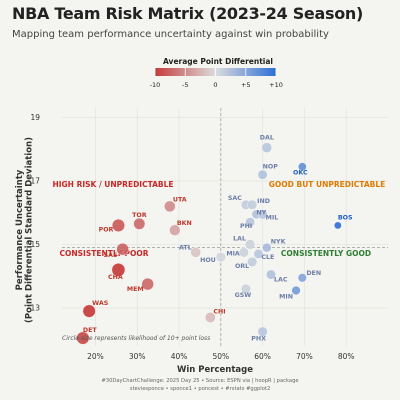  Describe the element at coordinates (262, 356) in the screenshot. I see `x-tick-label: 60%` at that location.